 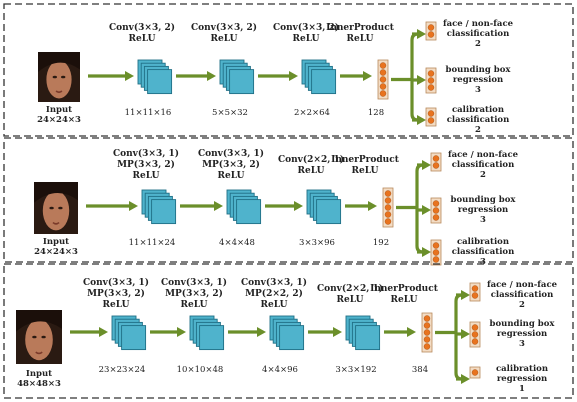 I want to click on layer-label: Conv(3×3, 2), so click(x=224, y=27).